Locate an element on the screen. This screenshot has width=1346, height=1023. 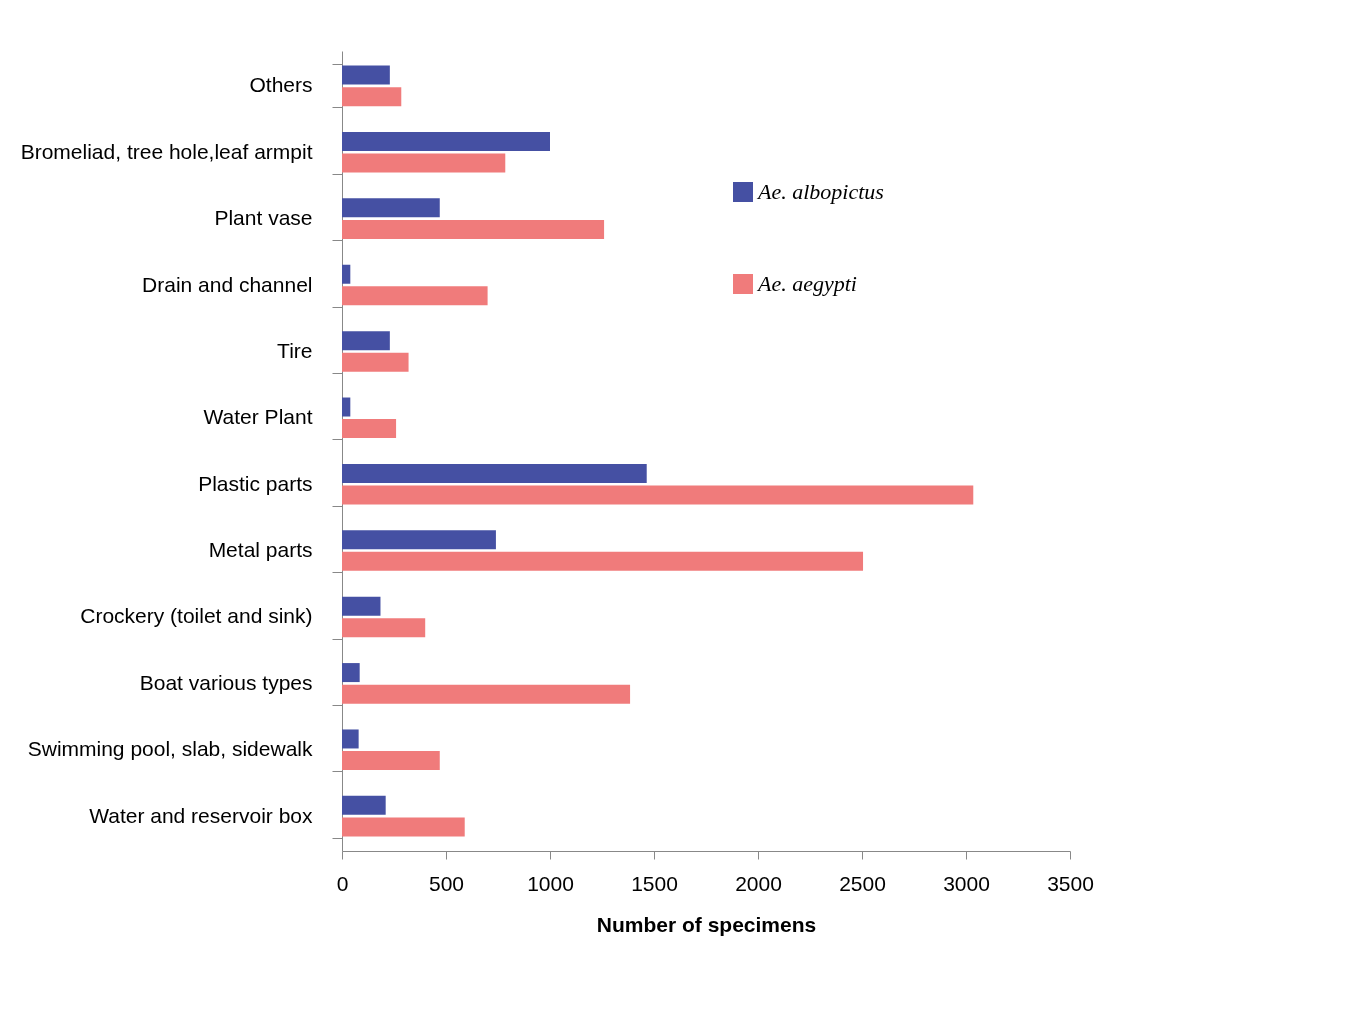
y-tick-label: Metal parts is located at coordinates (260, 550).